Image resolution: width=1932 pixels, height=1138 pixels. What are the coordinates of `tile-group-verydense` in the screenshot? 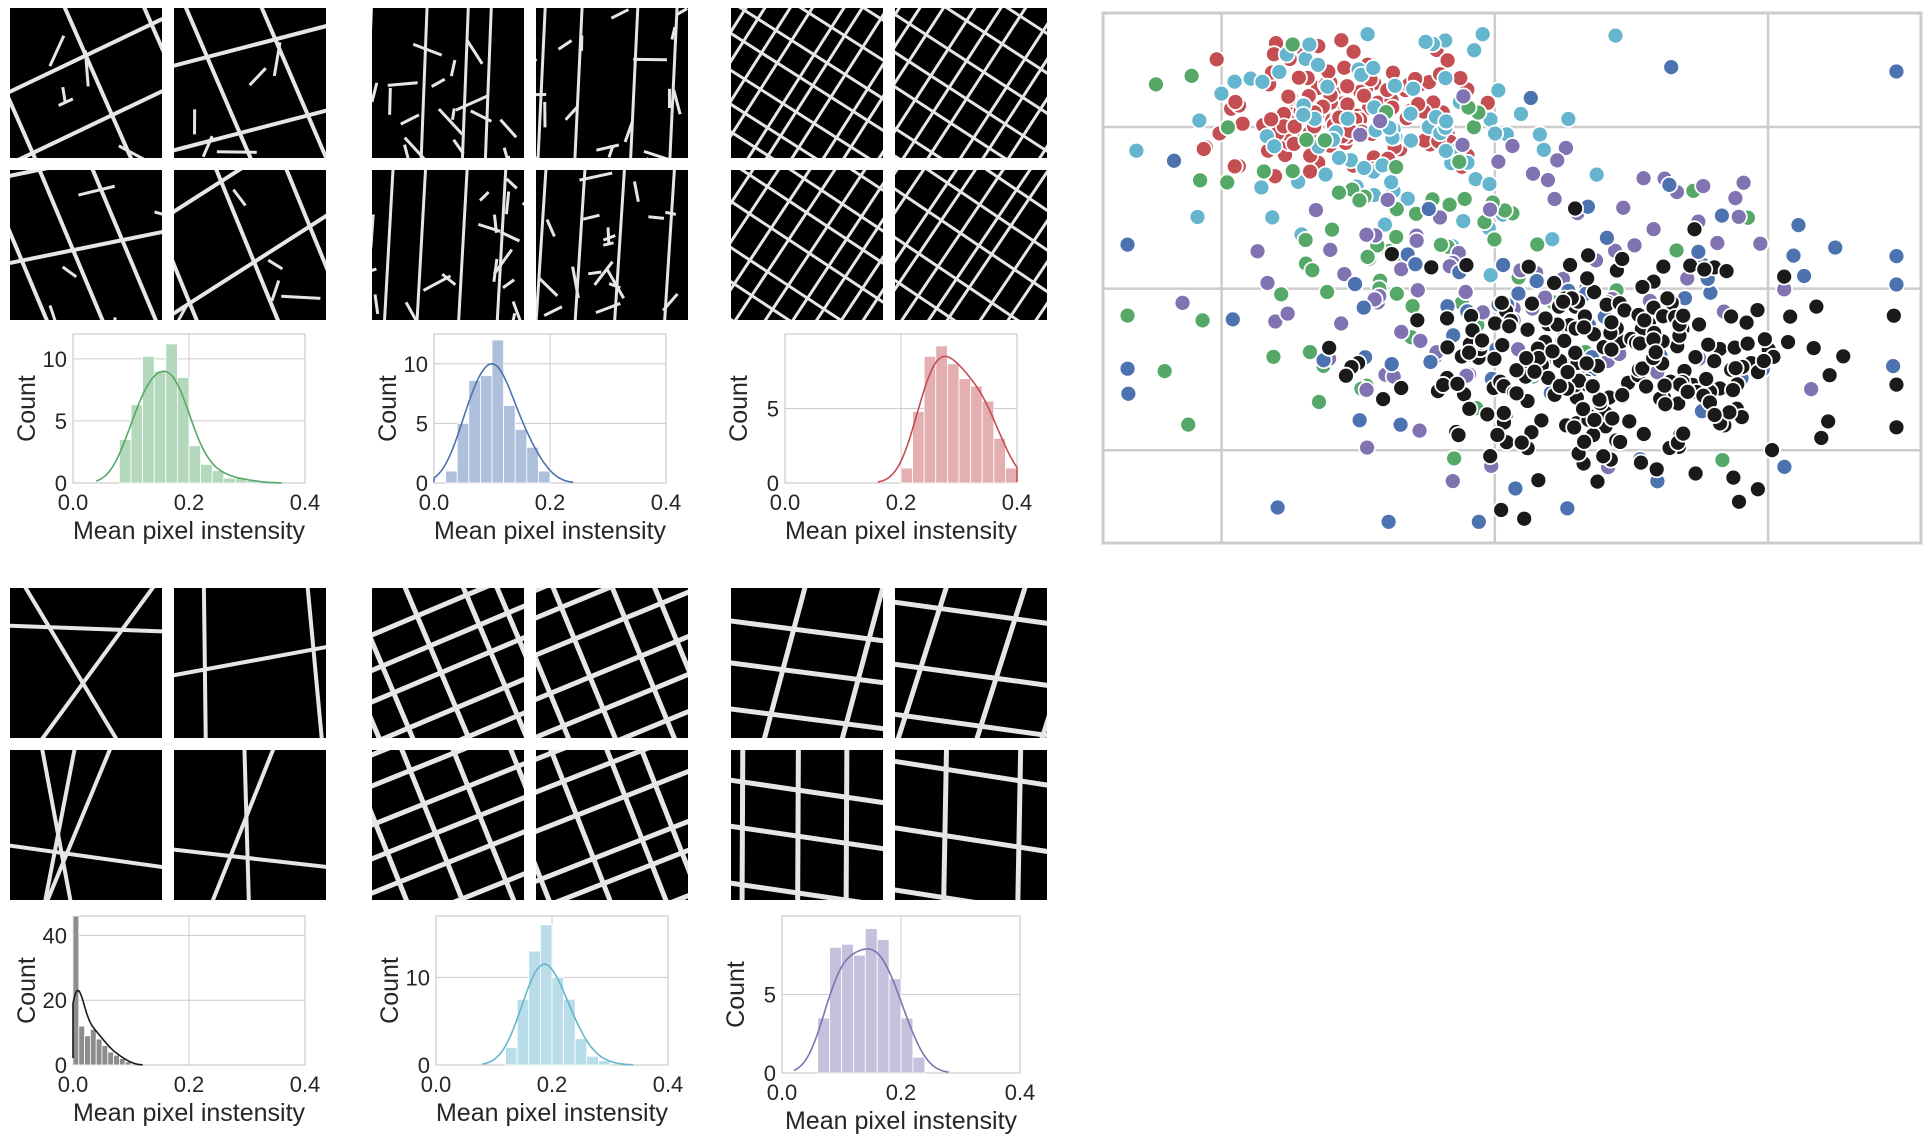 It's located at (889, 164).